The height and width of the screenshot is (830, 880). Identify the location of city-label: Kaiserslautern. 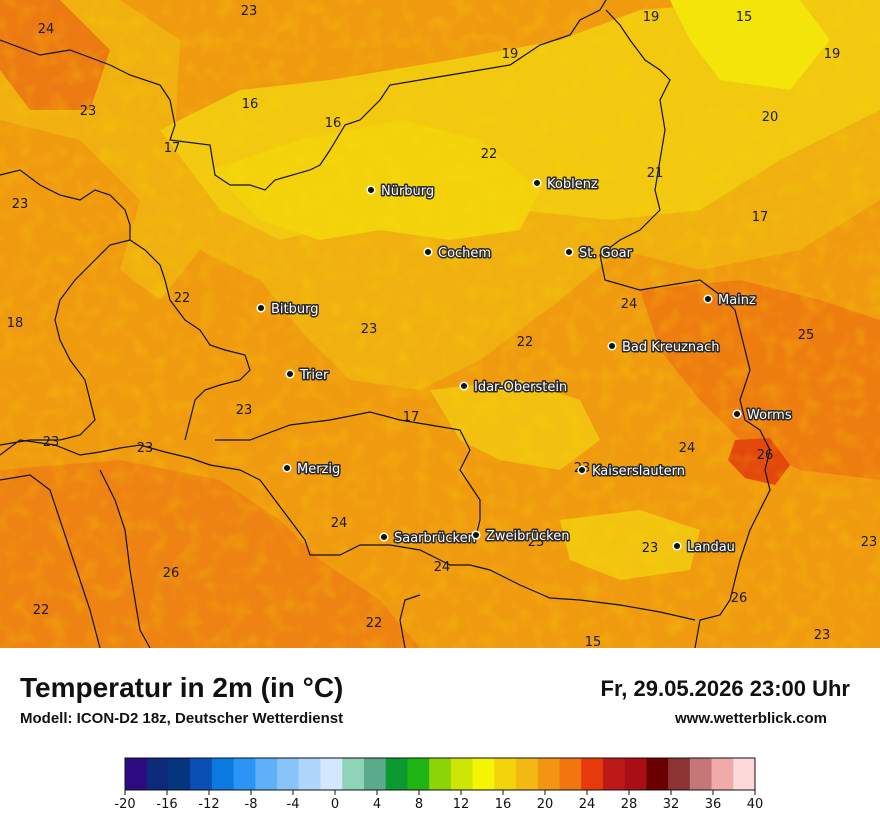
(638, 471).